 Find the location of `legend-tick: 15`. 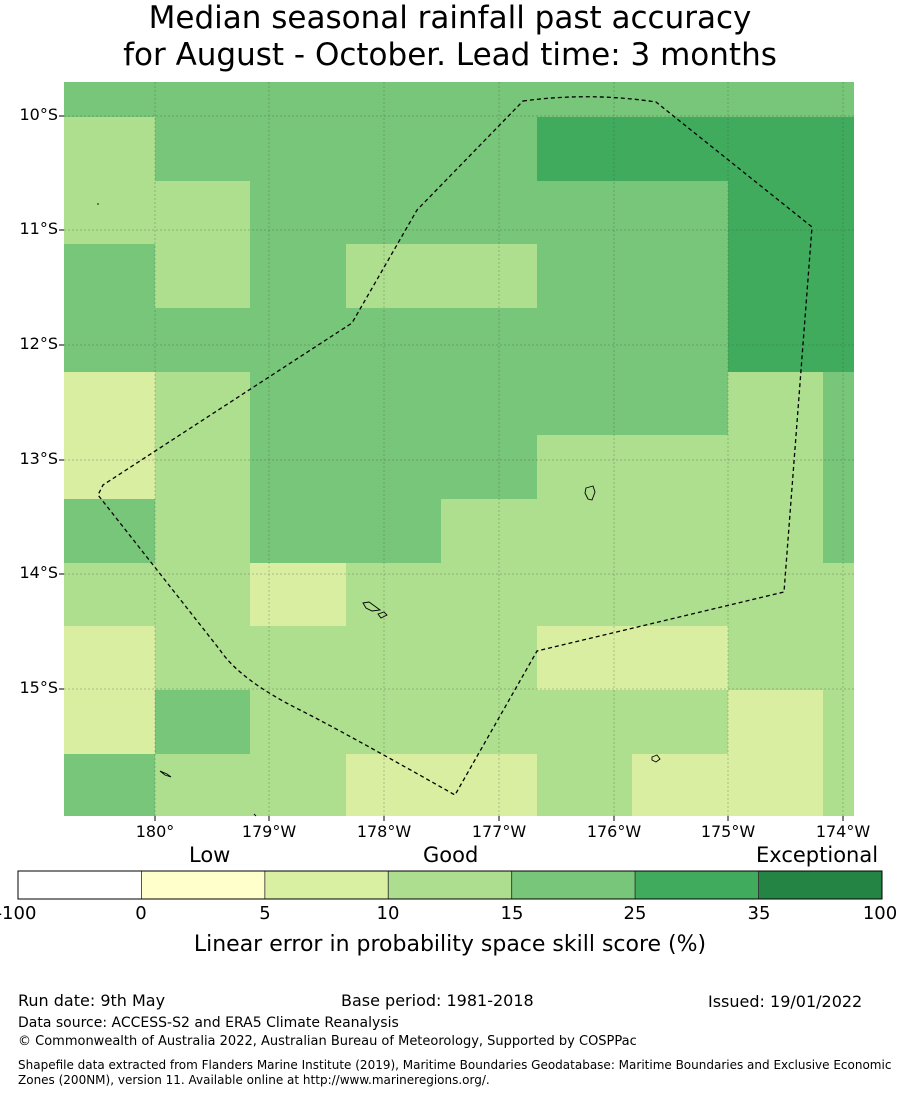

legend-tick: 15 is located at coordinates (512, 913).